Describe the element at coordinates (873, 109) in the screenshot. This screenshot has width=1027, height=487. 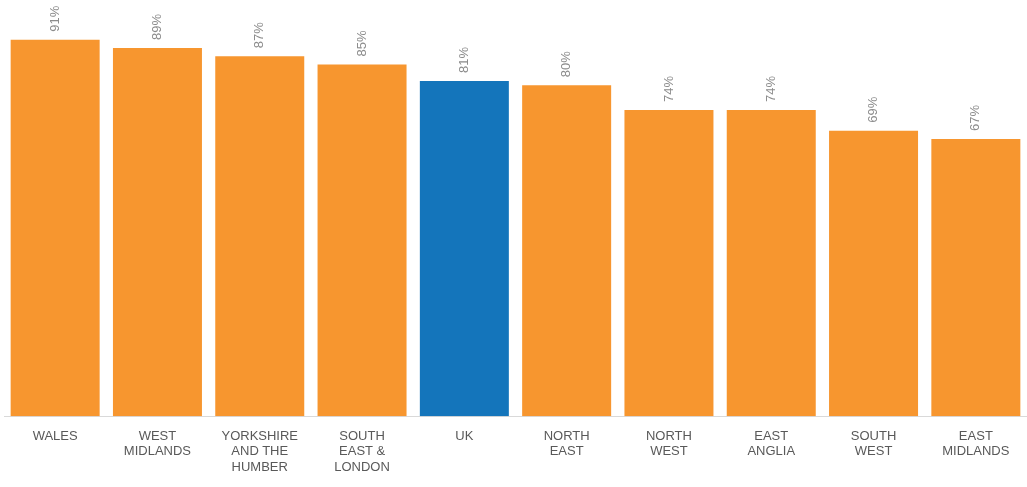
I see `data-label: 69%` at that location.